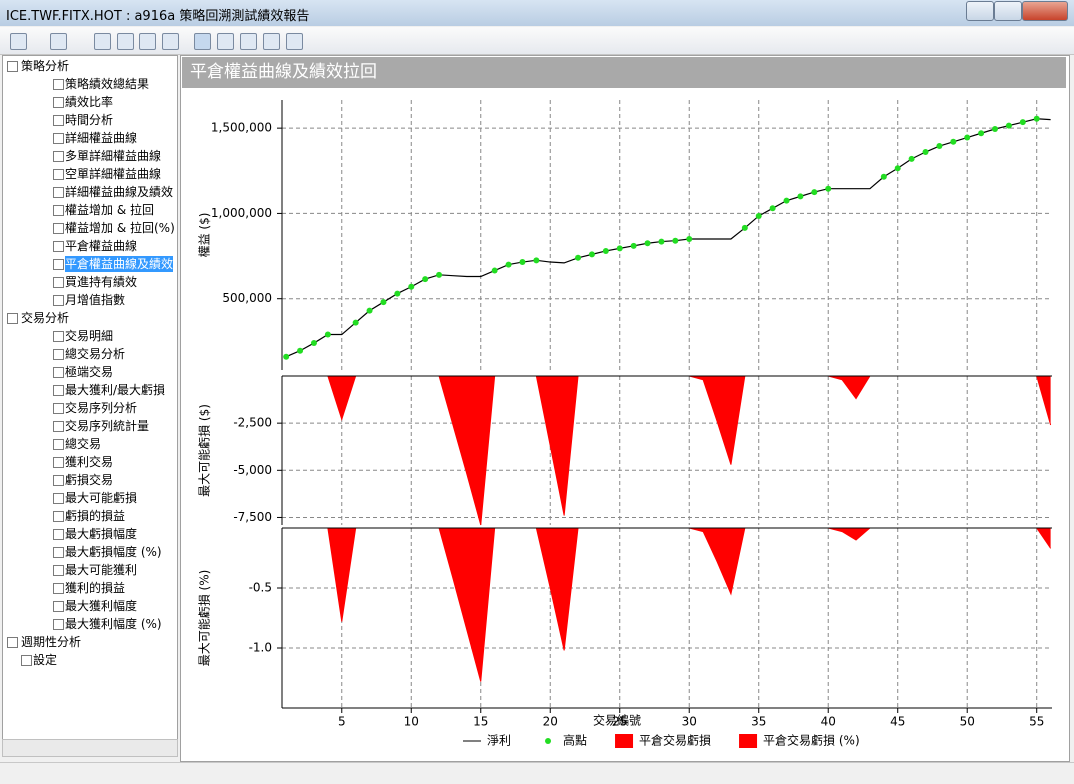  I want to click on tree-item: 最大虧損幅度, so click(101, 534).